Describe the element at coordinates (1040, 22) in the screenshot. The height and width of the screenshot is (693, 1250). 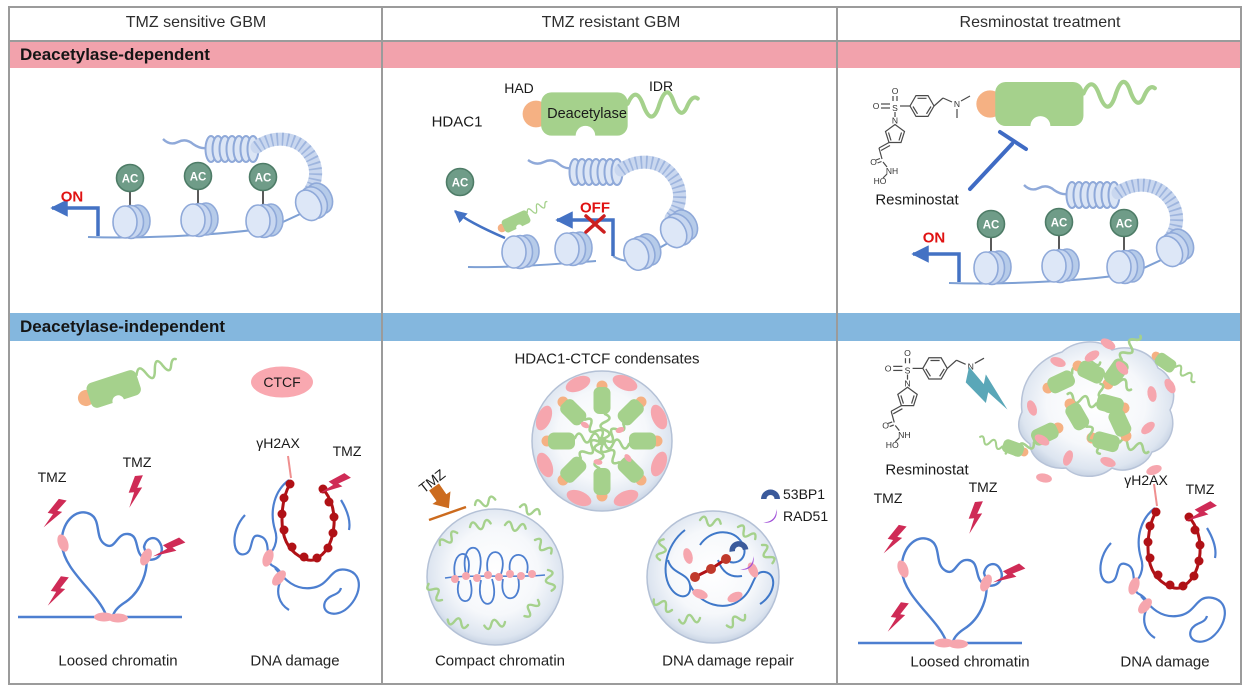
I see `header-col3: Resminostat treatment` at that location.